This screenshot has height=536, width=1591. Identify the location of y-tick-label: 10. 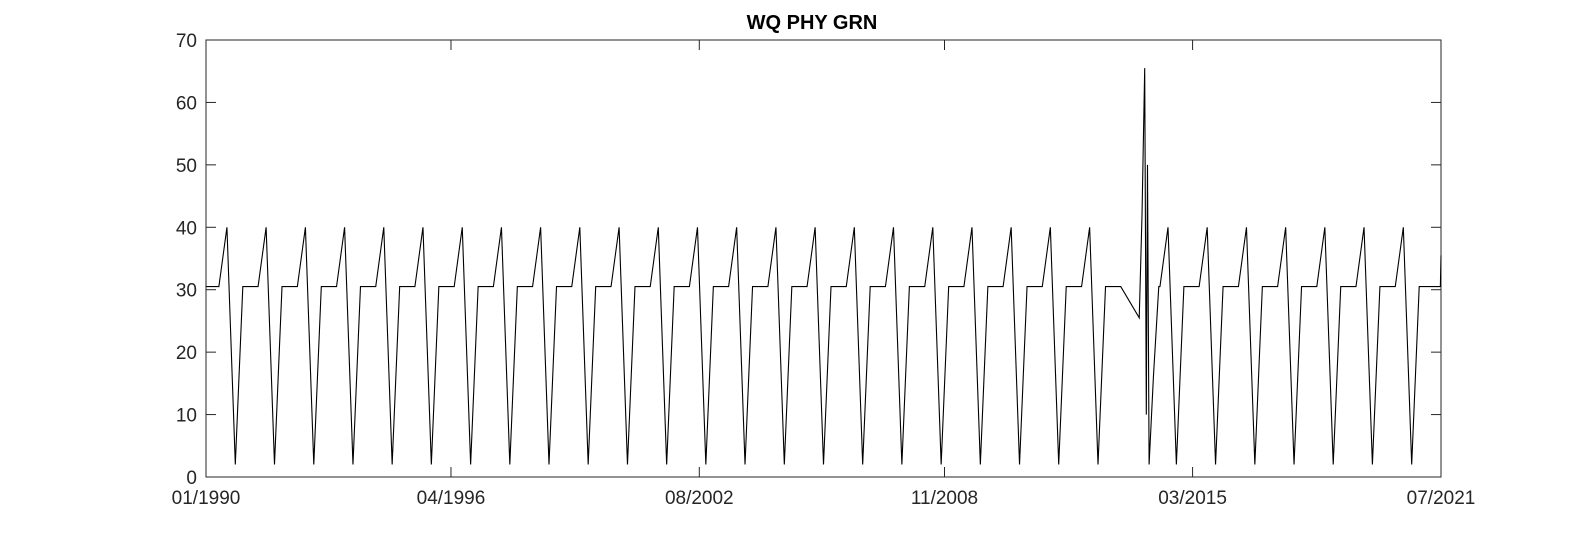
(186, 416).